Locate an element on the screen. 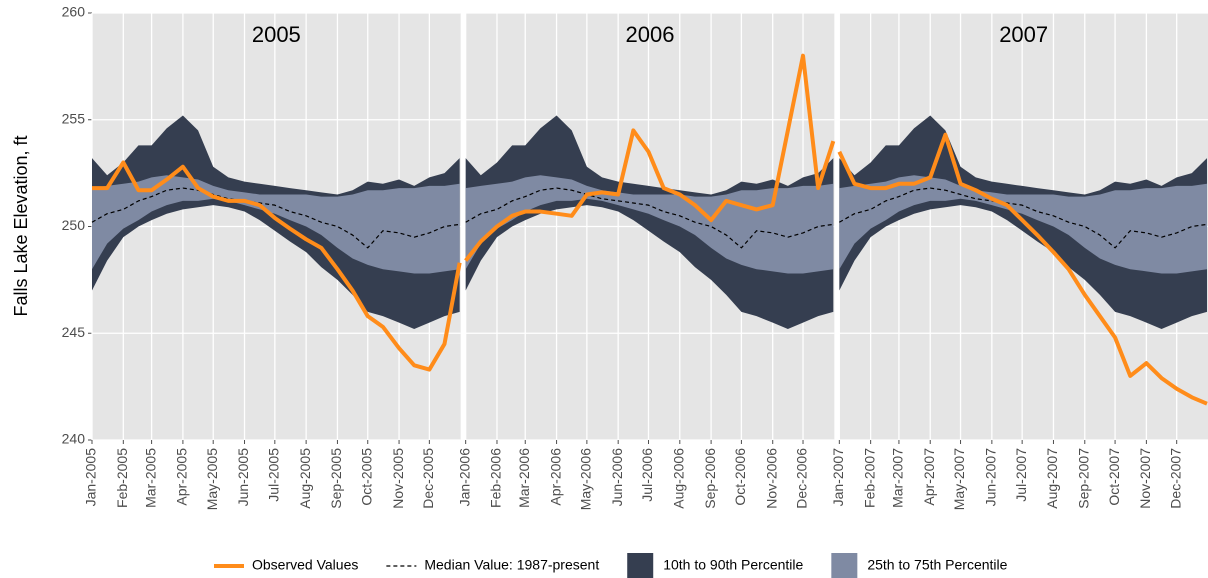 The height and width of the screenshot is (578, 1208). legend-label: Median Value: 1987-present is located at coordinates (511, 565).